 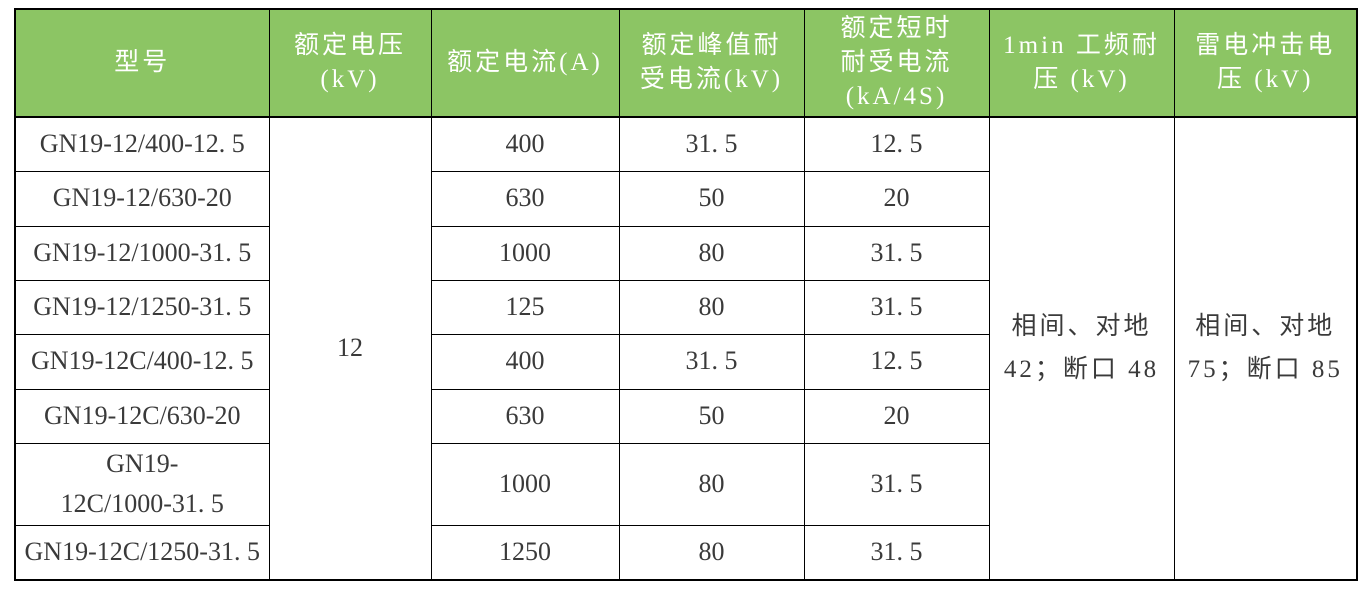 I want to click on lightning-impulse-cell: 相间、对地 75；断口 85, so click(x=1265, y=348).